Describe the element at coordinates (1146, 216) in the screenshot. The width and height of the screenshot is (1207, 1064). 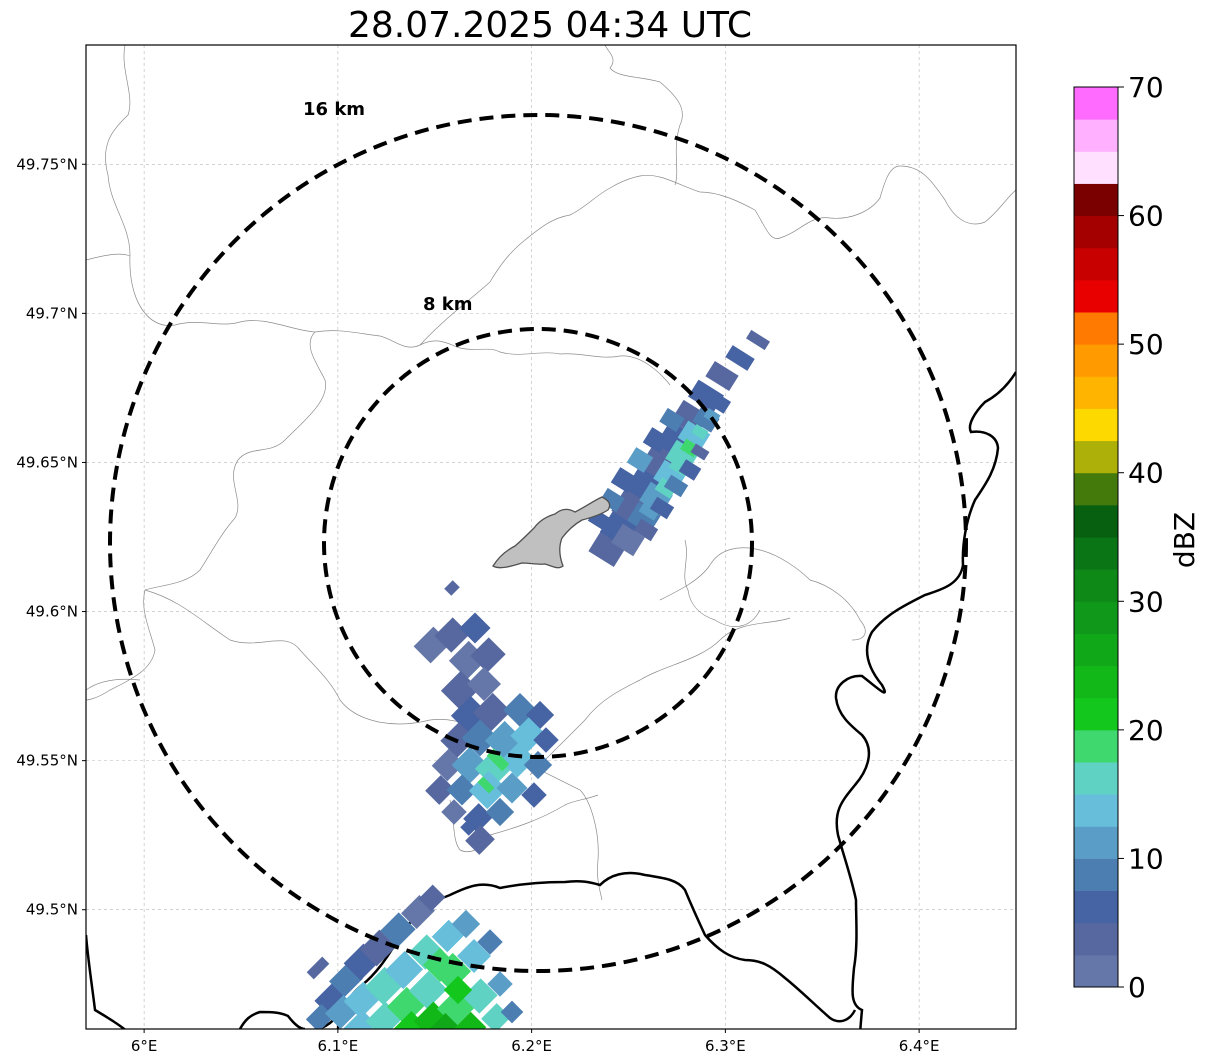
I see `colorbar-tick-label: 60` at that location.